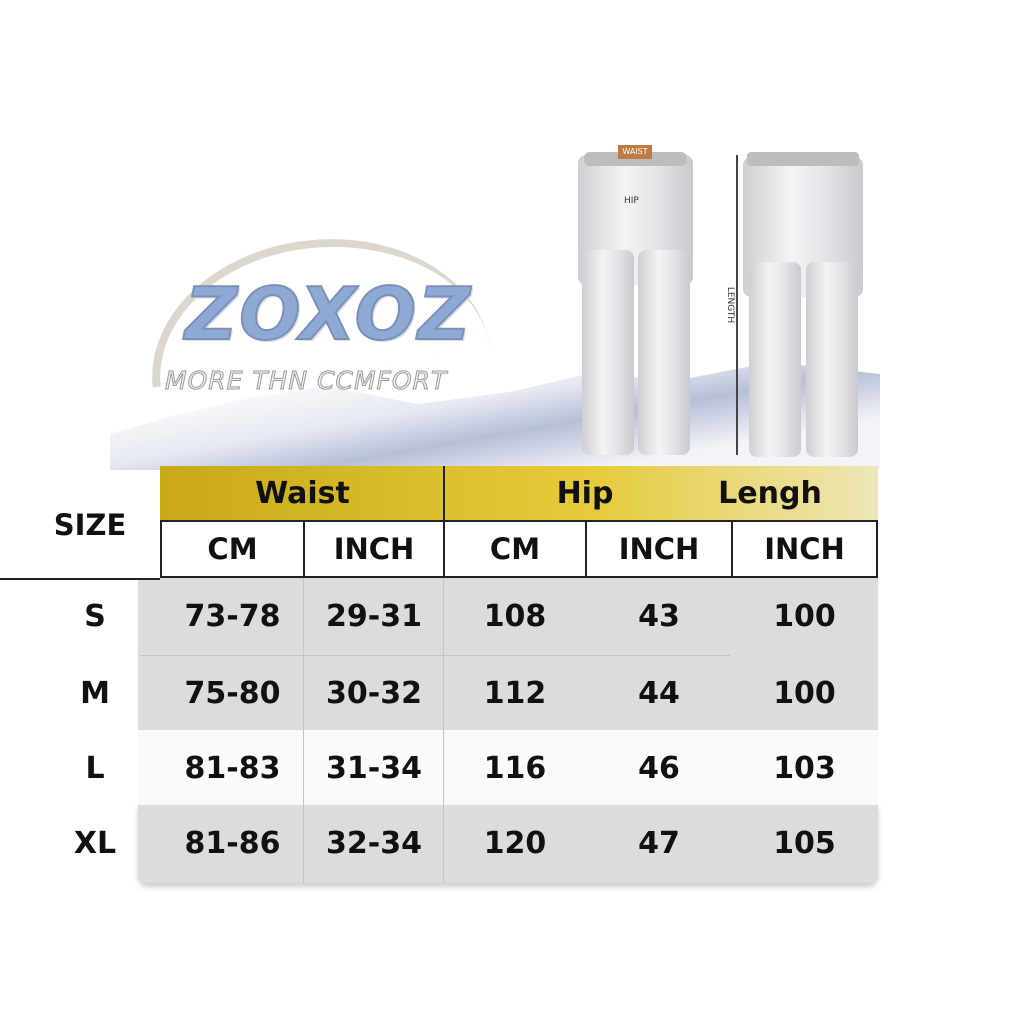  Describe the element at coordinates (374, 693) in the screenshot. I see `table-cell: 30-32` at that location.